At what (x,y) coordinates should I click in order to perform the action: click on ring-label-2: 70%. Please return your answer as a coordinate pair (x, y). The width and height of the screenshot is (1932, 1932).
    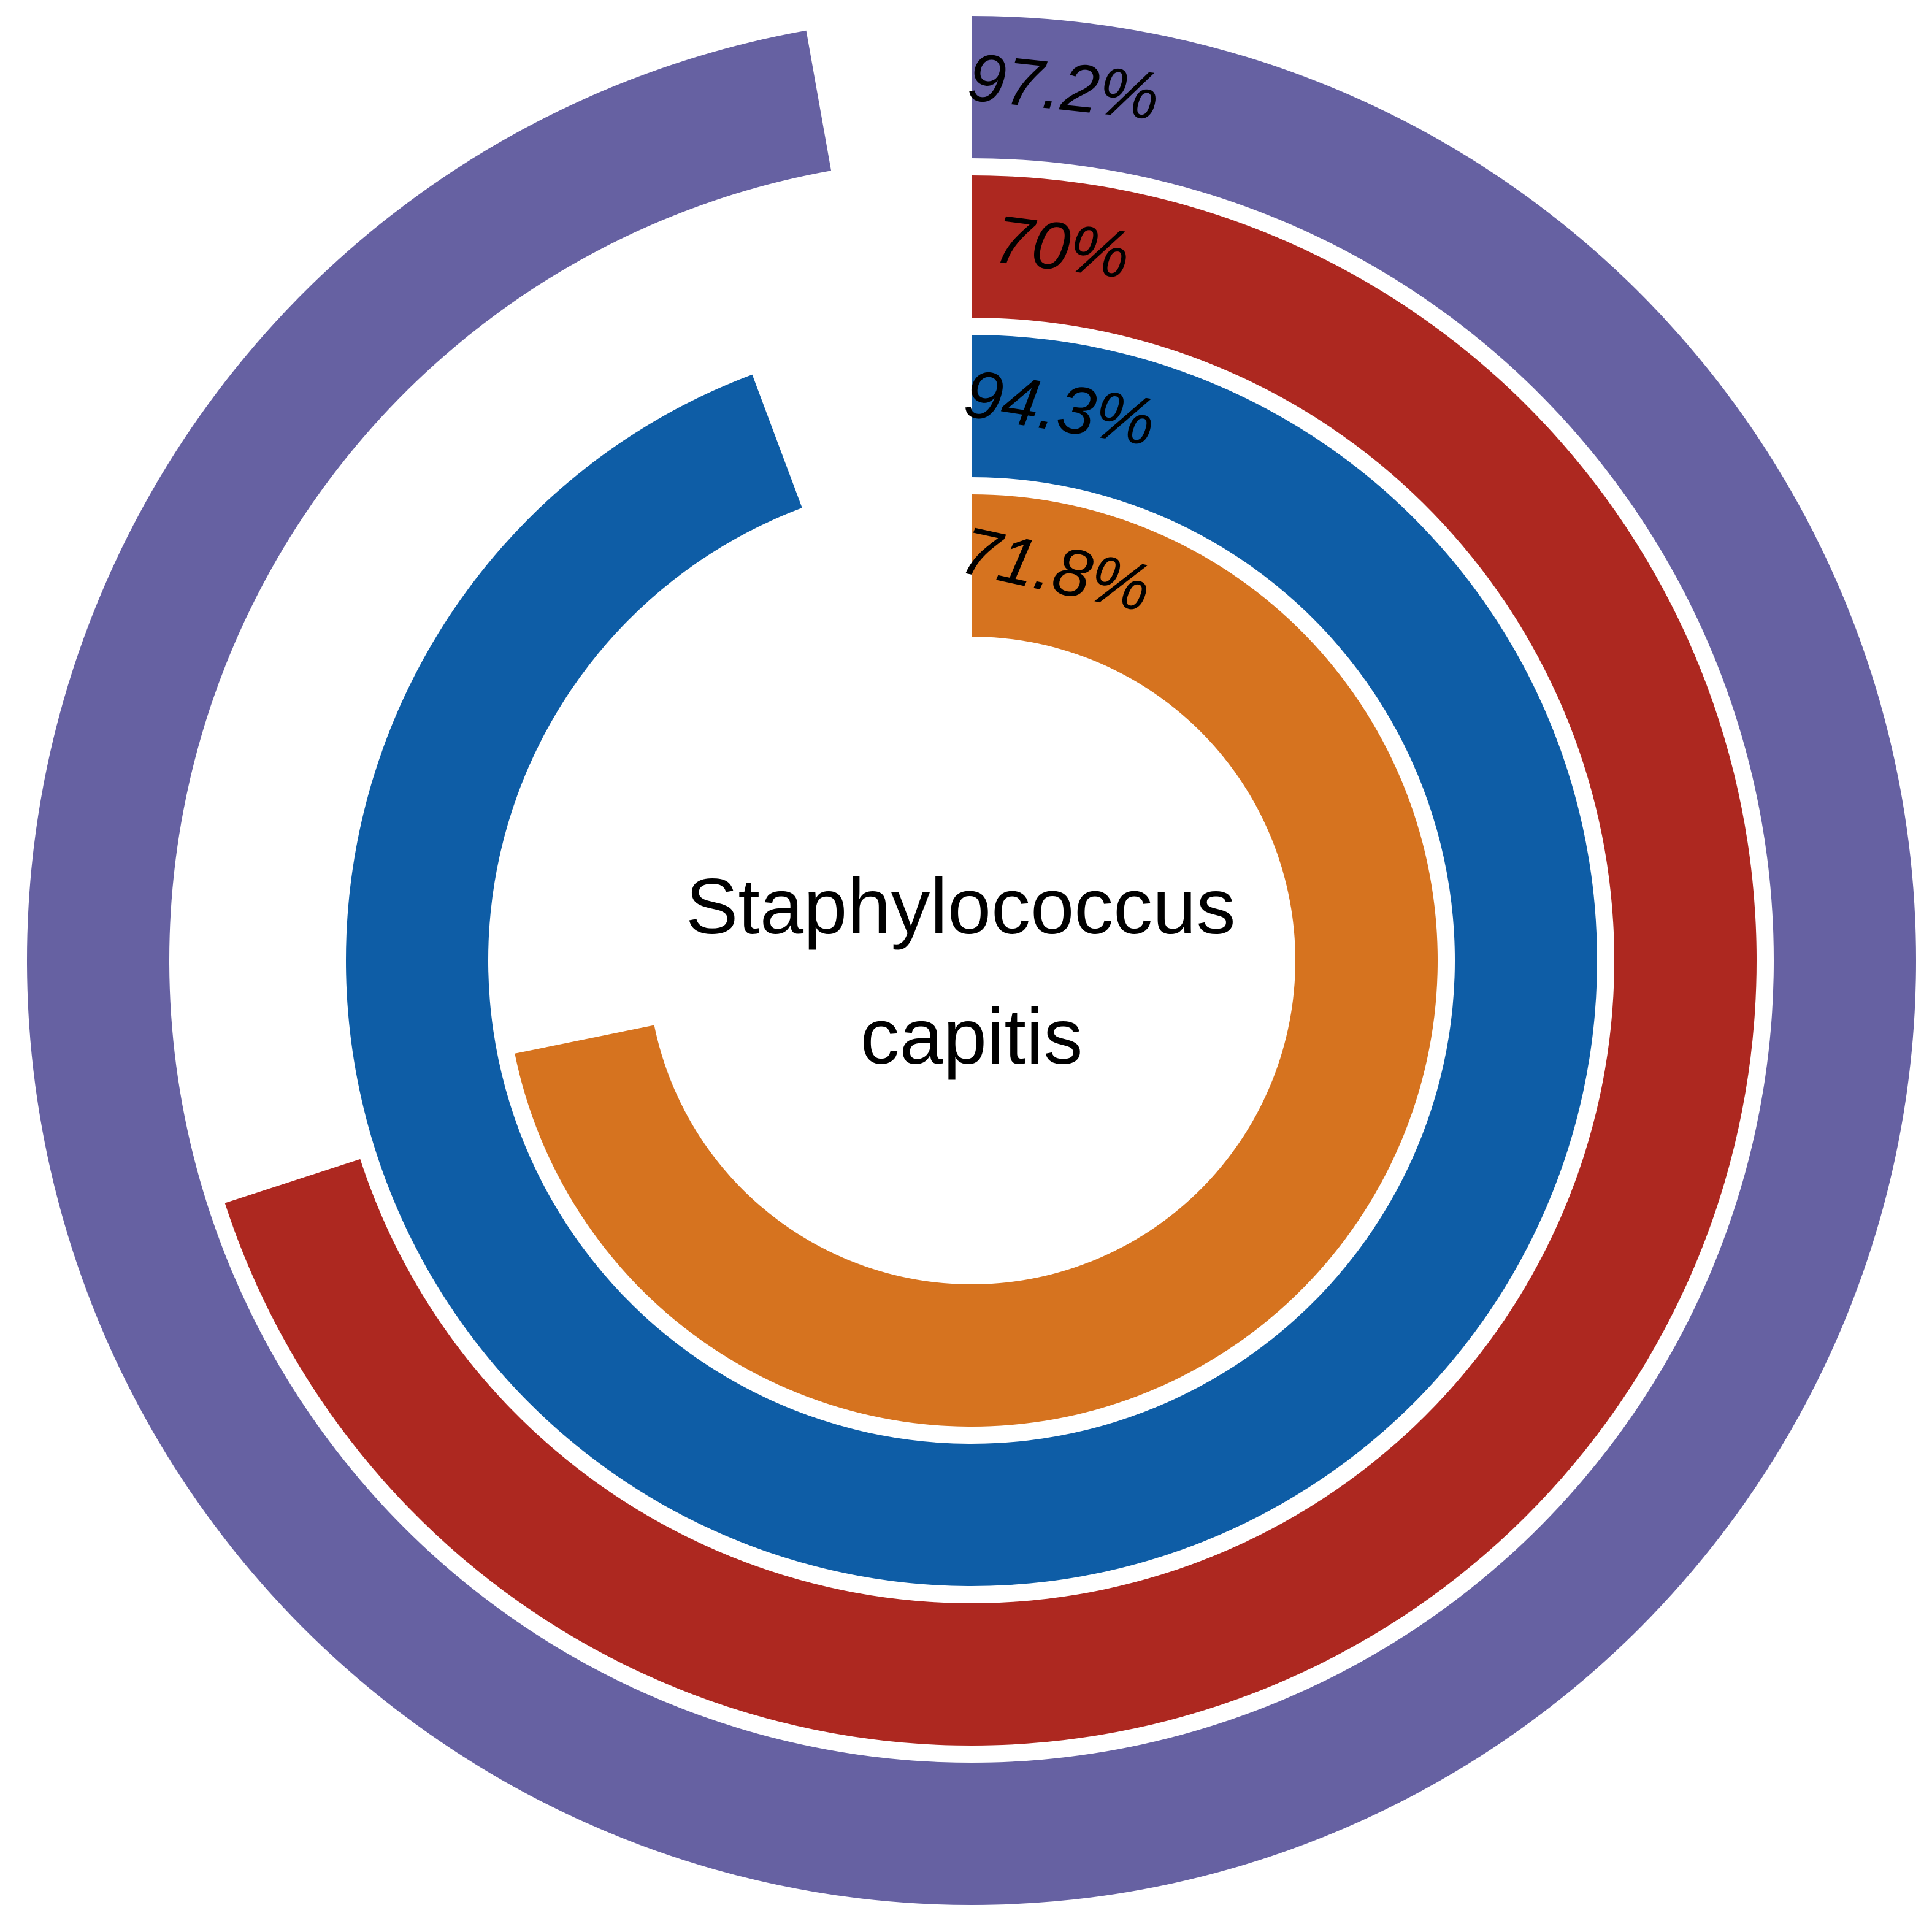
    Looking at the image, I should click on (1062, 247).